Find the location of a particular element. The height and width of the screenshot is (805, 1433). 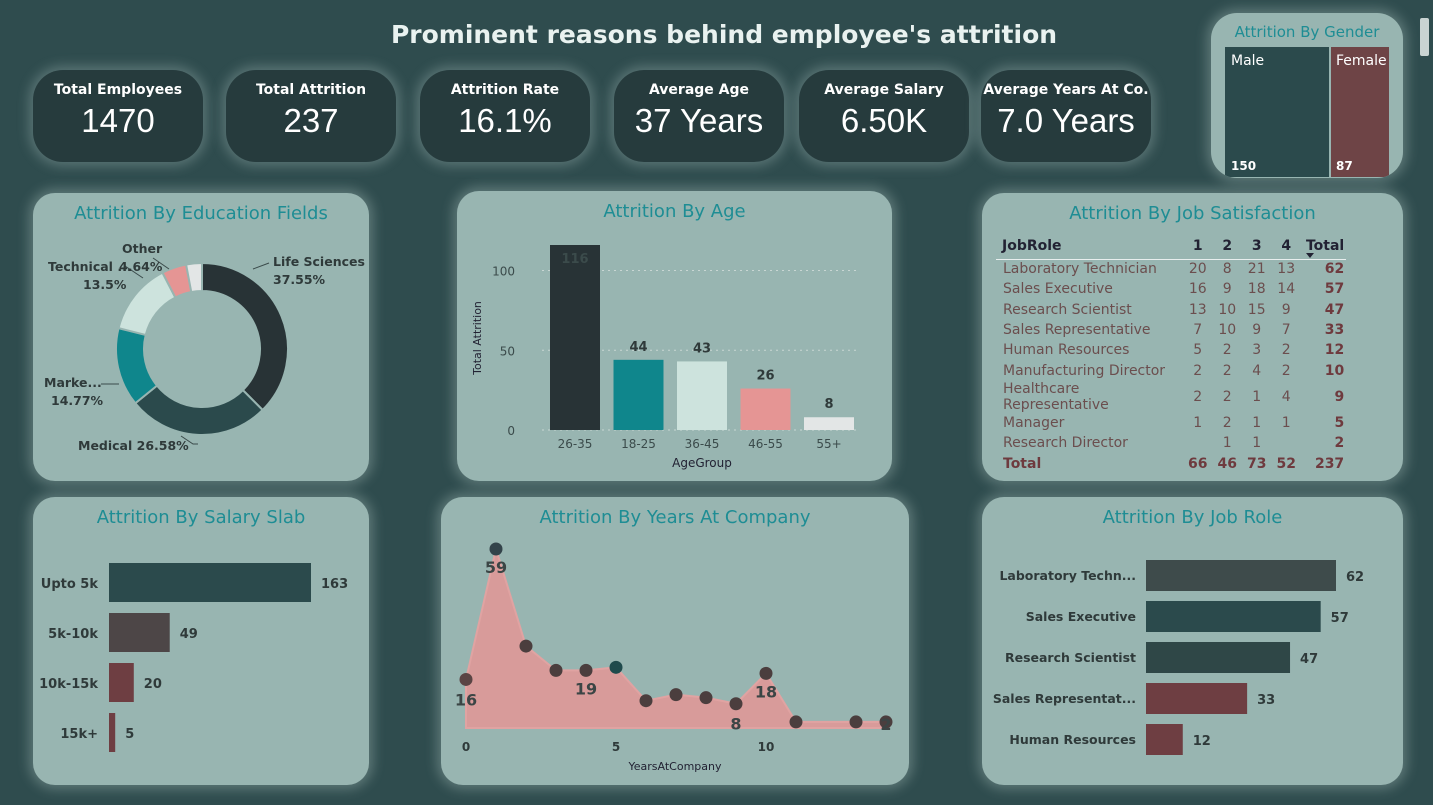

gender-male-tile: Male 150 is located at coordinates (1277, 112).